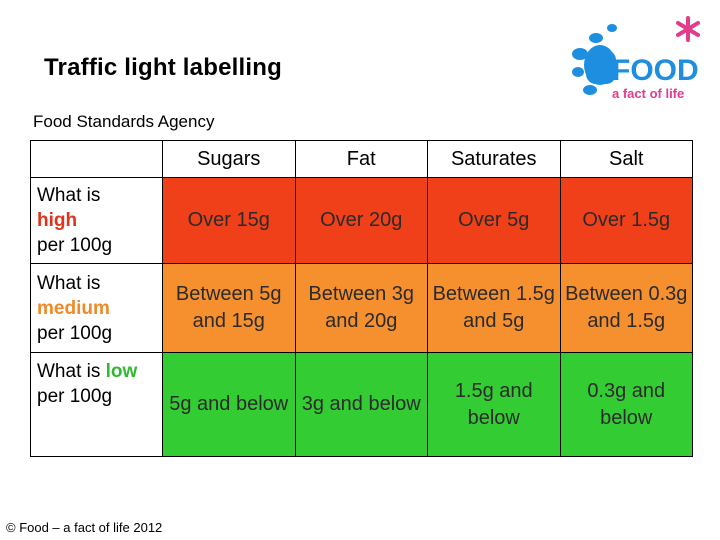 Image resolution: width=720 pixels, height=540 pixels. What do you see at coordinates (73, 308) in the screenshot?
I see `label-keyword-medium: medium` at bounding box center [73, 308].